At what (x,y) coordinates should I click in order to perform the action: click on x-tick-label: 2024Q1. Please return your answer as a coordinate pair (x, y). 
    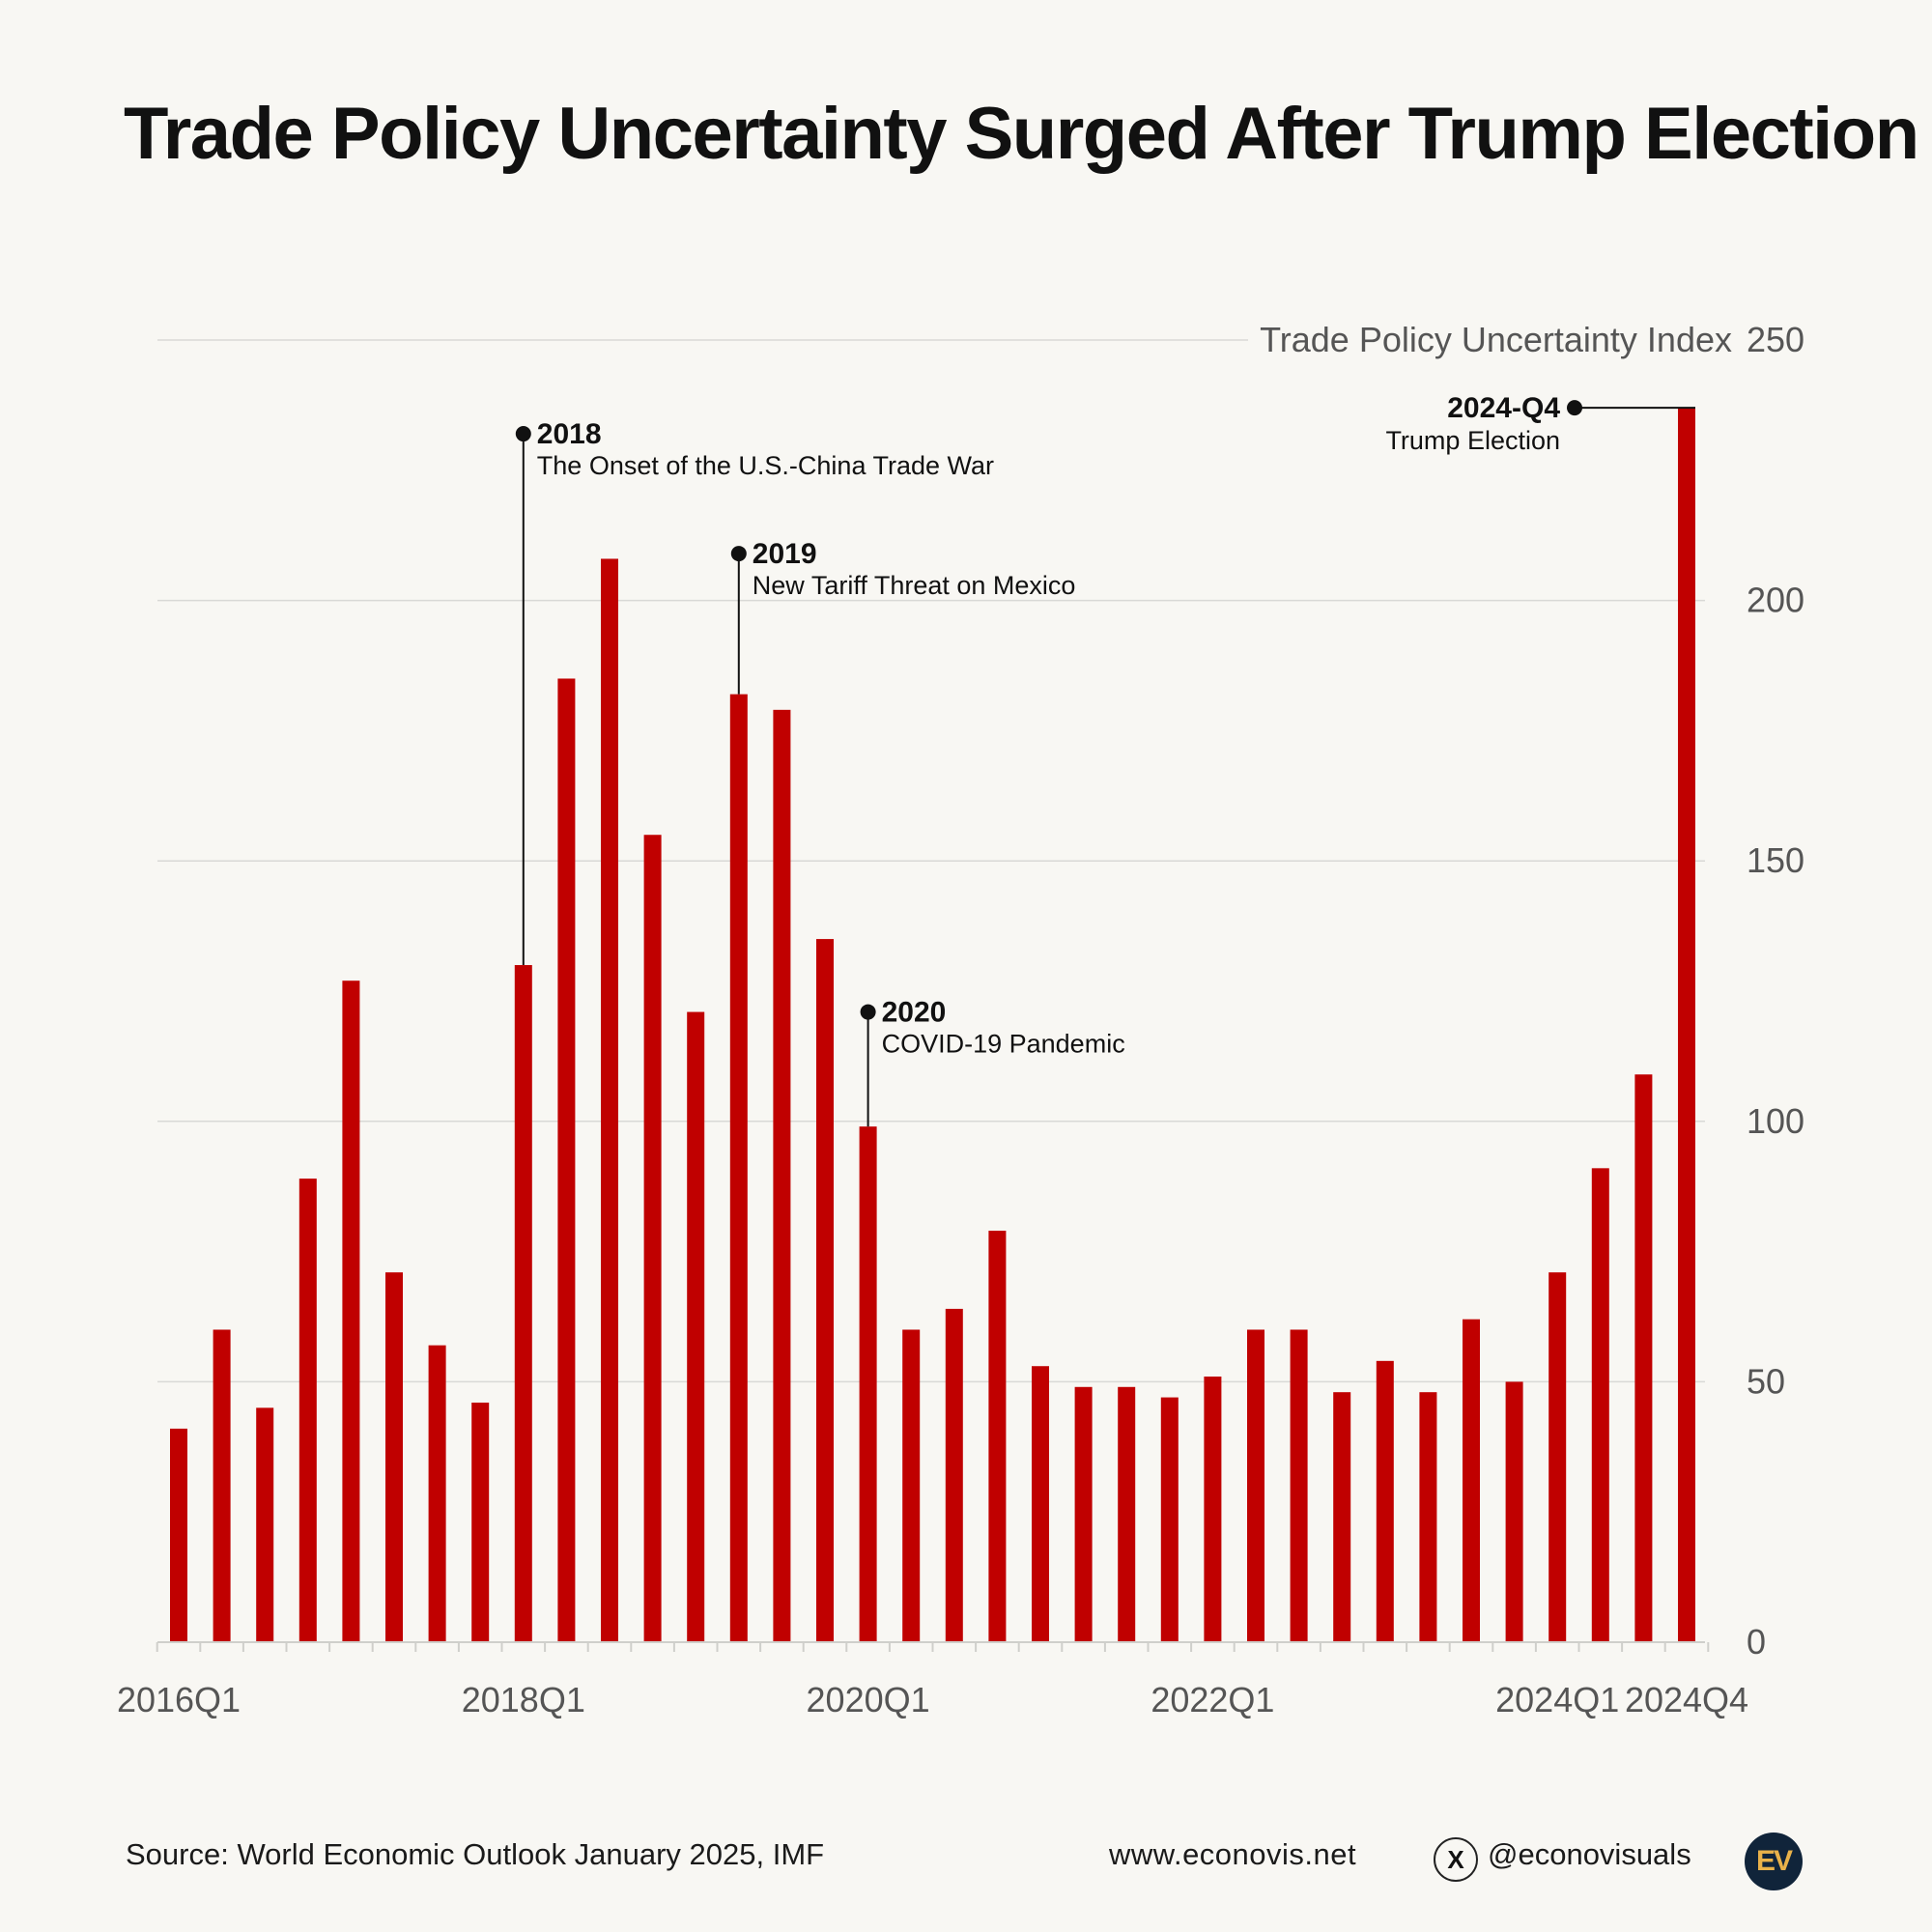
    Looking at the image, I should click on (1557, 1699).